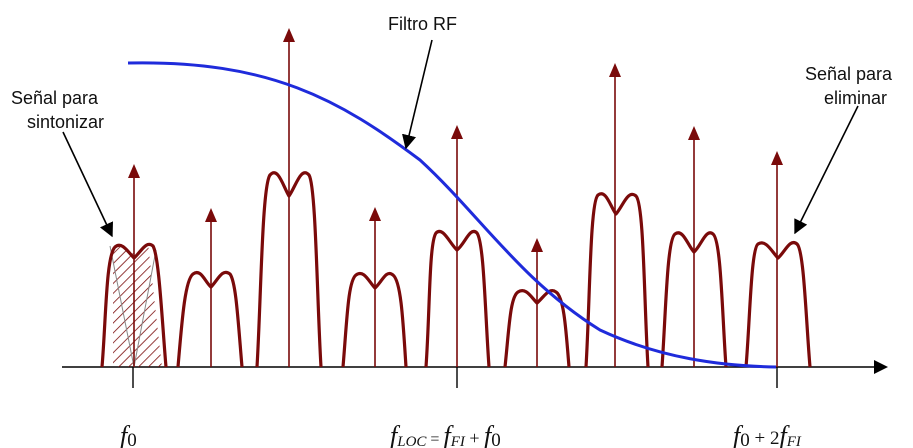 The height and width of the screenshot is (448, 913). I want to click on arrow-signal-remove, so click(826, 170).